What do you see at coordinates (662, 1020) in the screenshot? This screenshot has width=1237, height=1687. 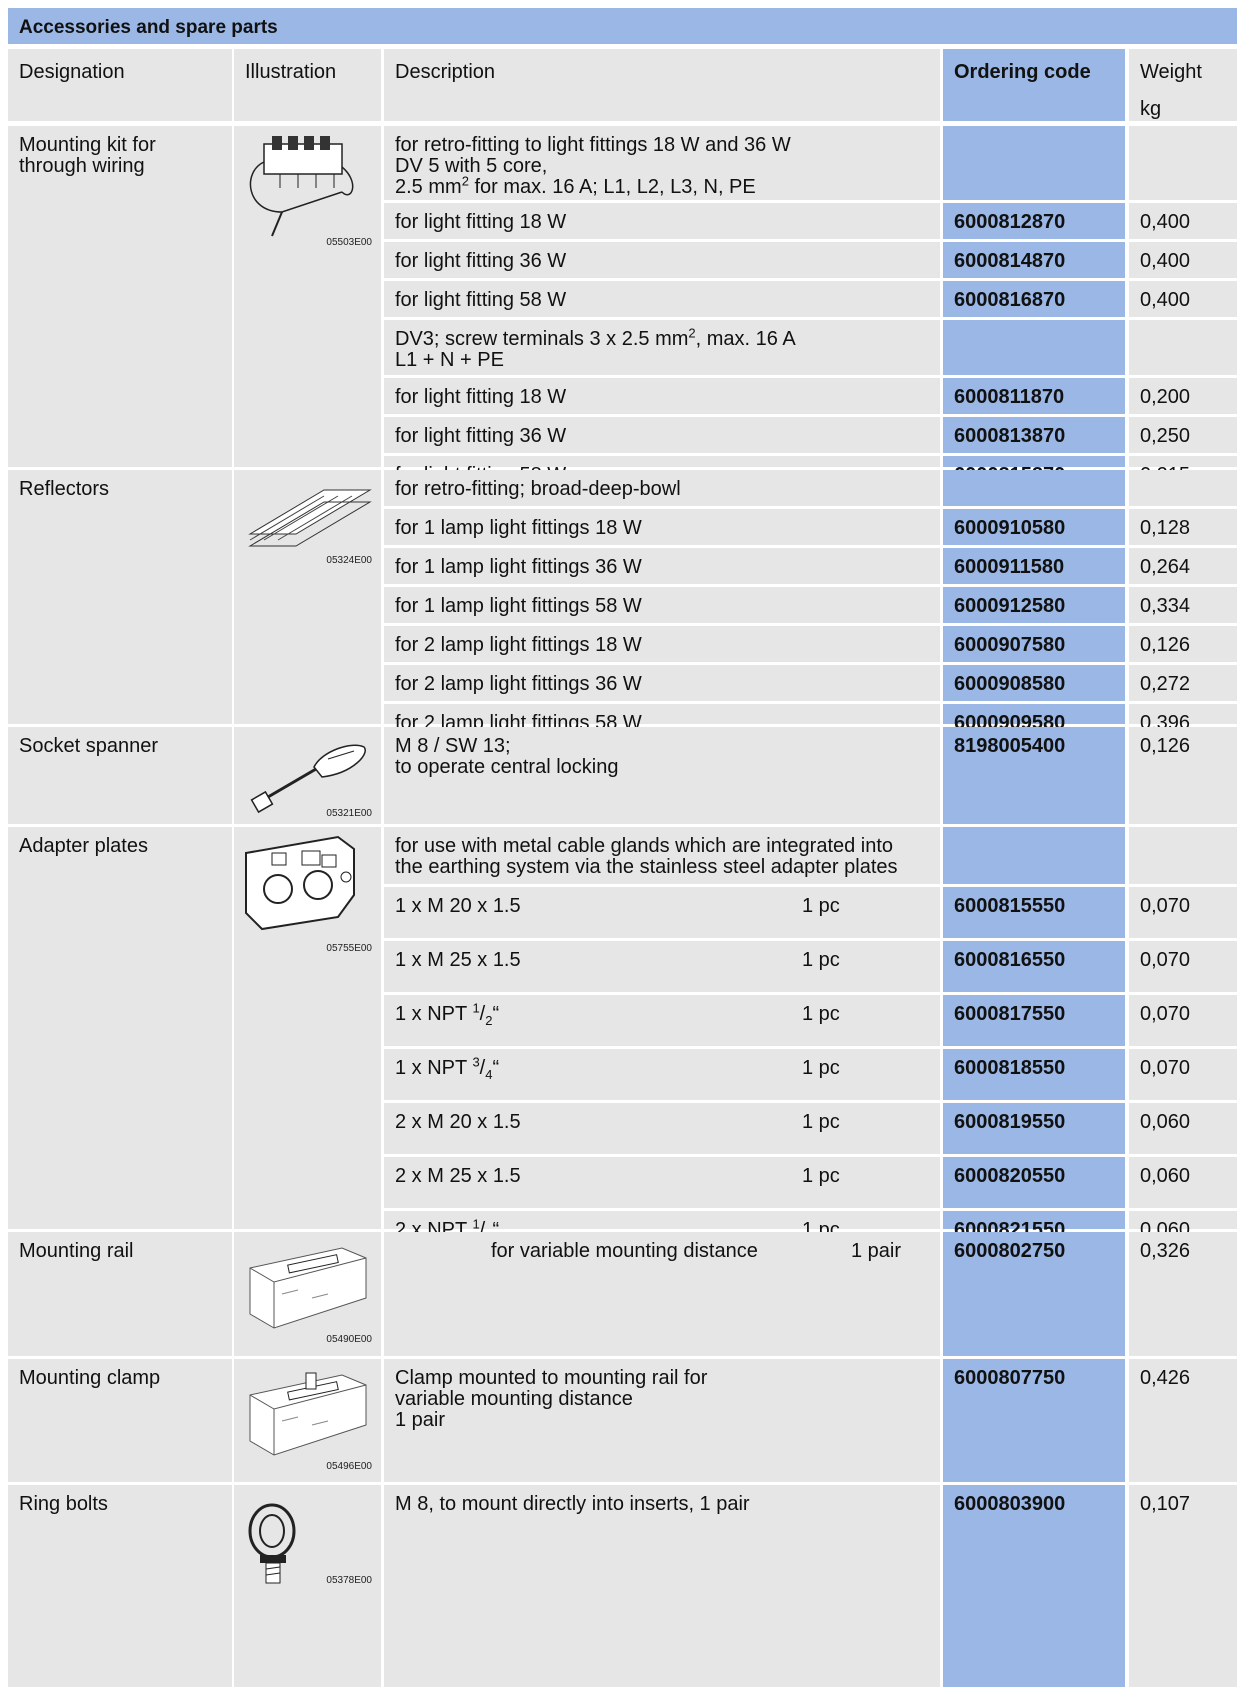 I see `row-description: 1 x NPT 1/2“ 1 pc` at bounding box center [662, 1020].